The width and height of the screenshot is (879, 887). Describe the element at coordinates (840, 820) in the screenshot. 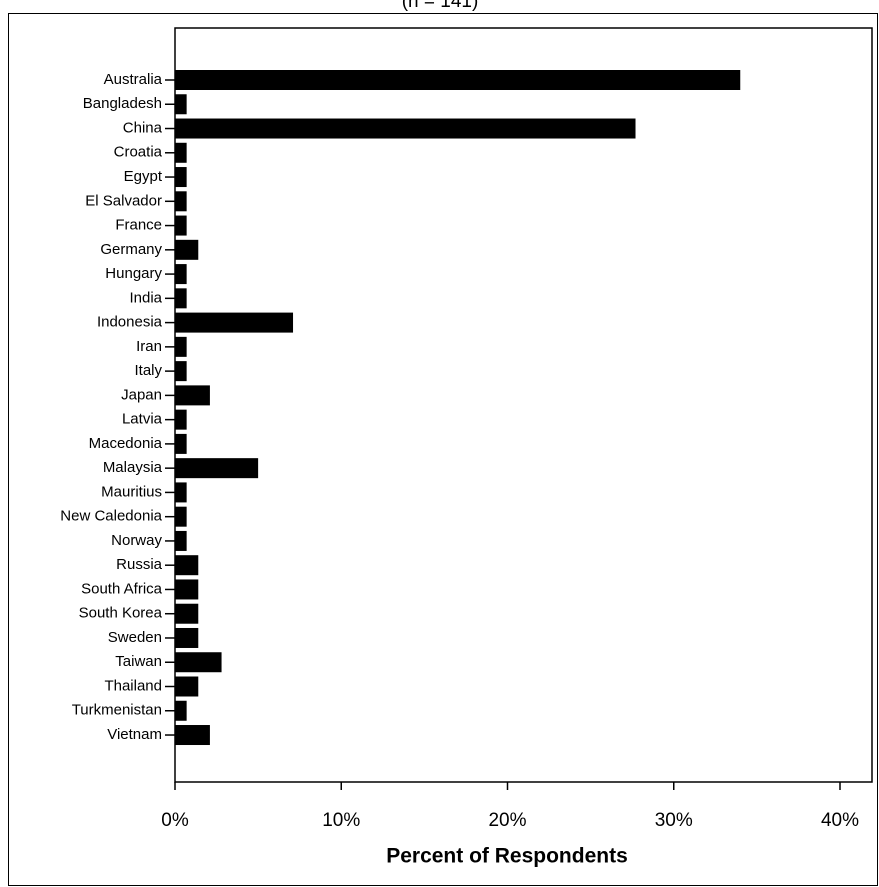

I see `x-tick-label: 40%` at that location.